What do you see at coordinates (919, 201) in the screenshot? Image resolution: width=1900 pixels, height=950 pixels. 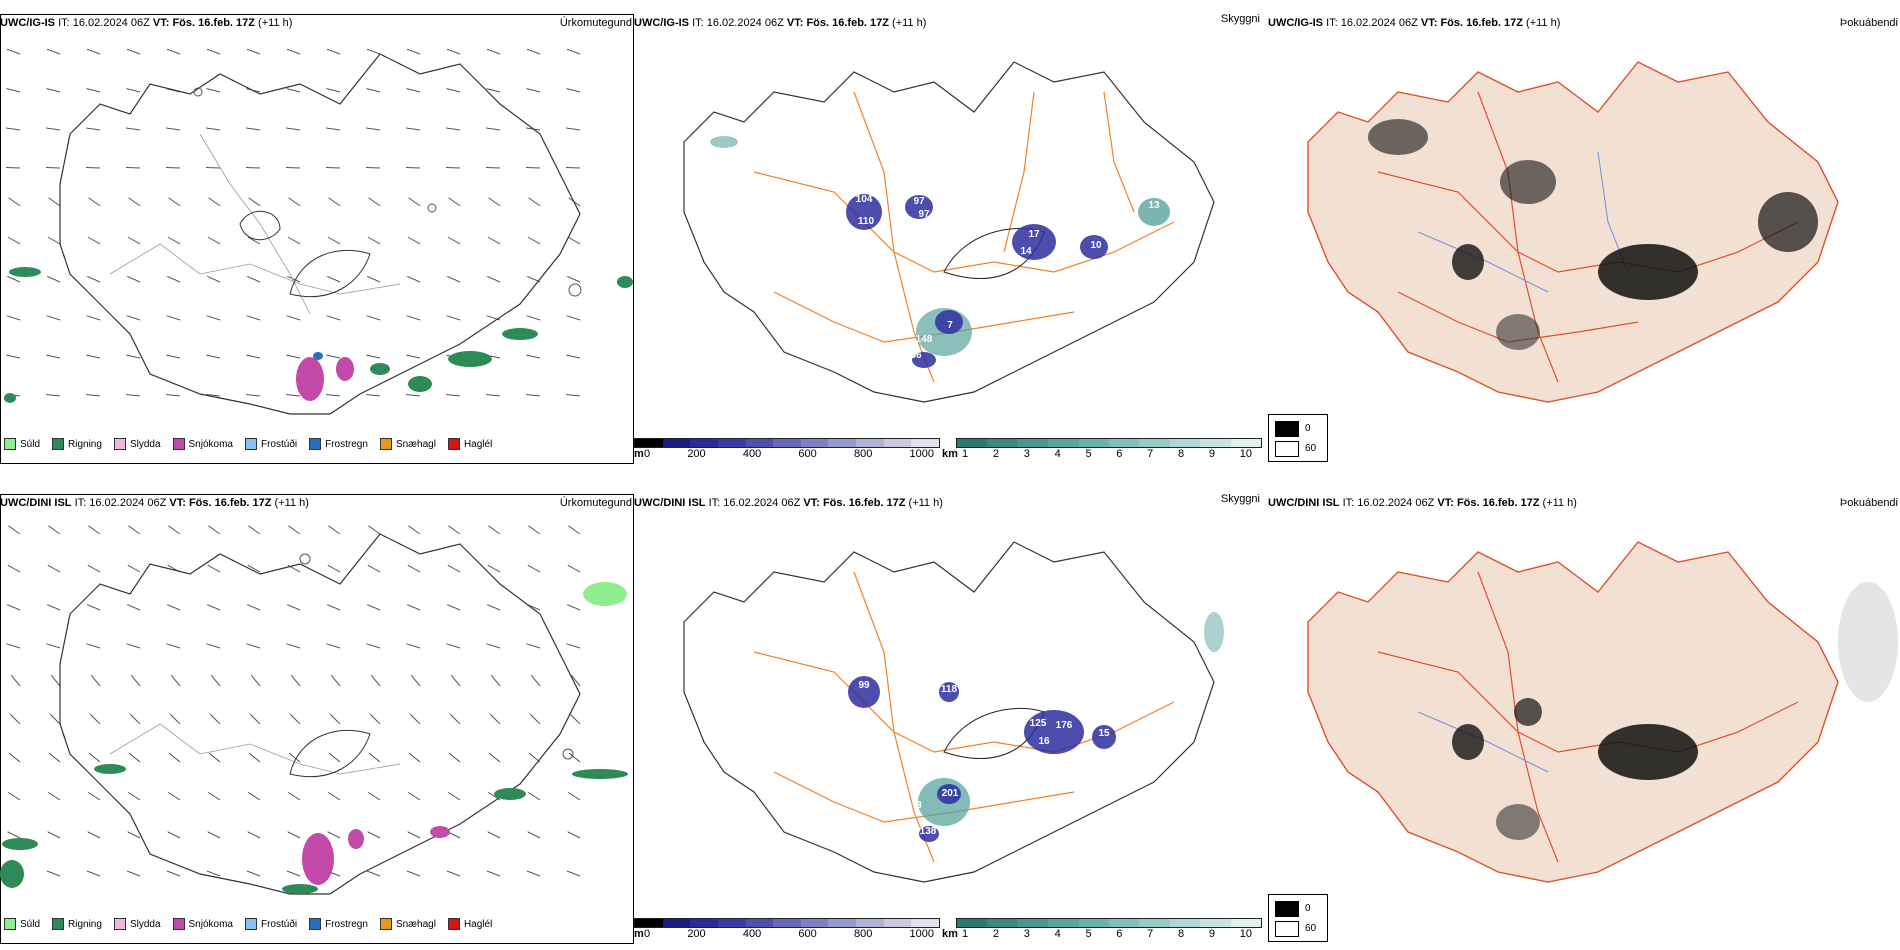 I see `cloud-base-label: 97` at bounding box center [919, 201].